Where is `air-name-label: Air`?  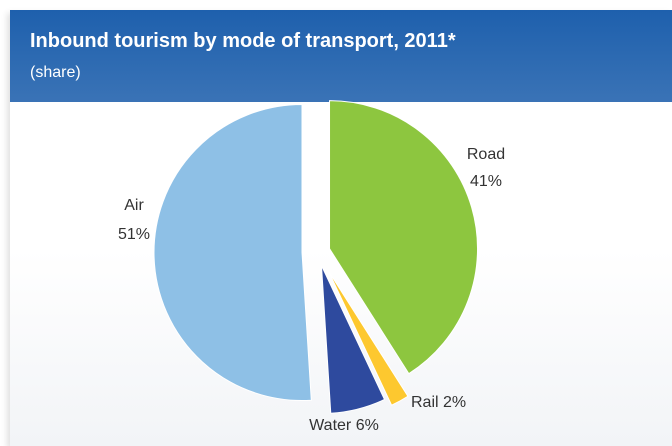
air-name-label: Air is located at coordinates (134, 205).